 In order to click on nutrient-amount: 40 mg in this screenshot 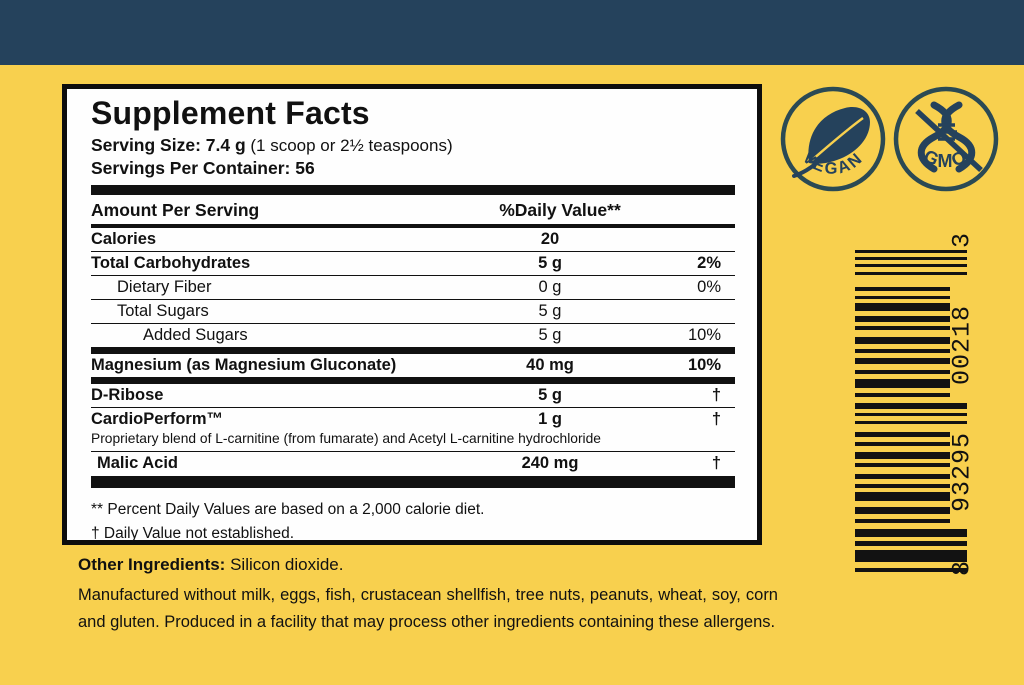, I will do `click(550, 365)`.